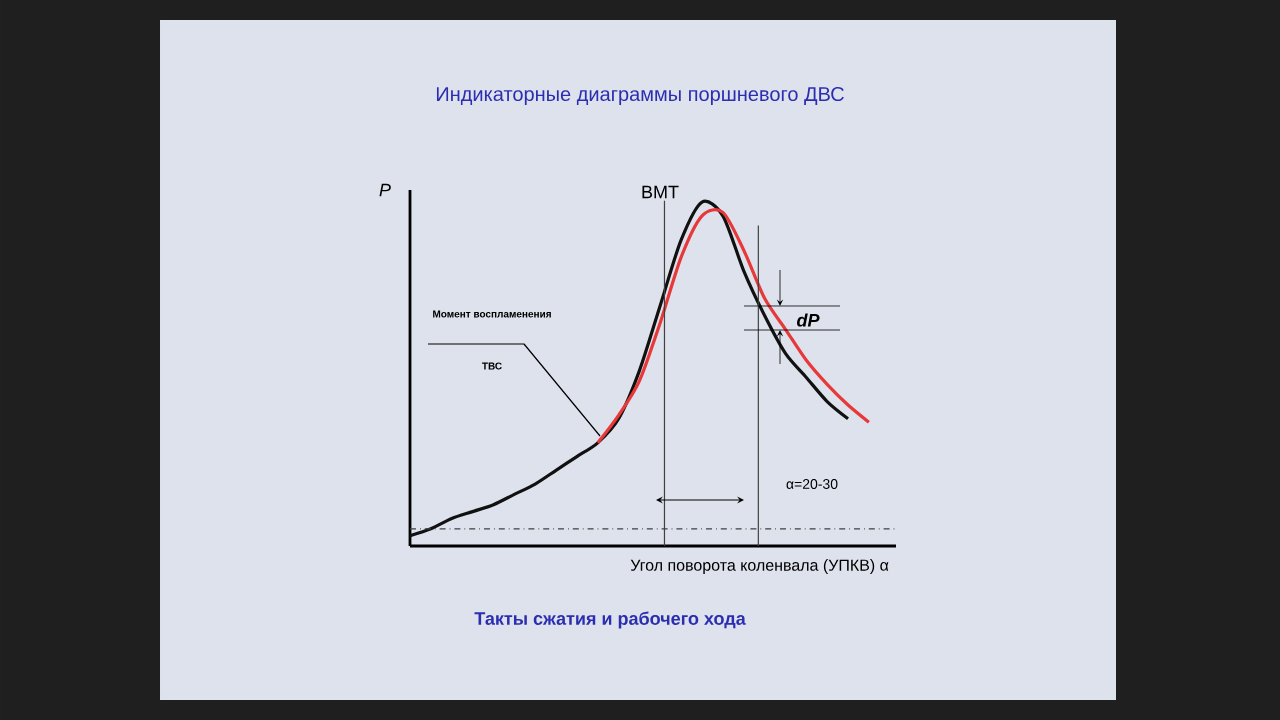 This screenshot has width=1280, height=720. What do you see at coordinates (610, 620) in the screenshot?
I see `text: Такты сжатия и рабочего хода` at bounding box center [610, 620].